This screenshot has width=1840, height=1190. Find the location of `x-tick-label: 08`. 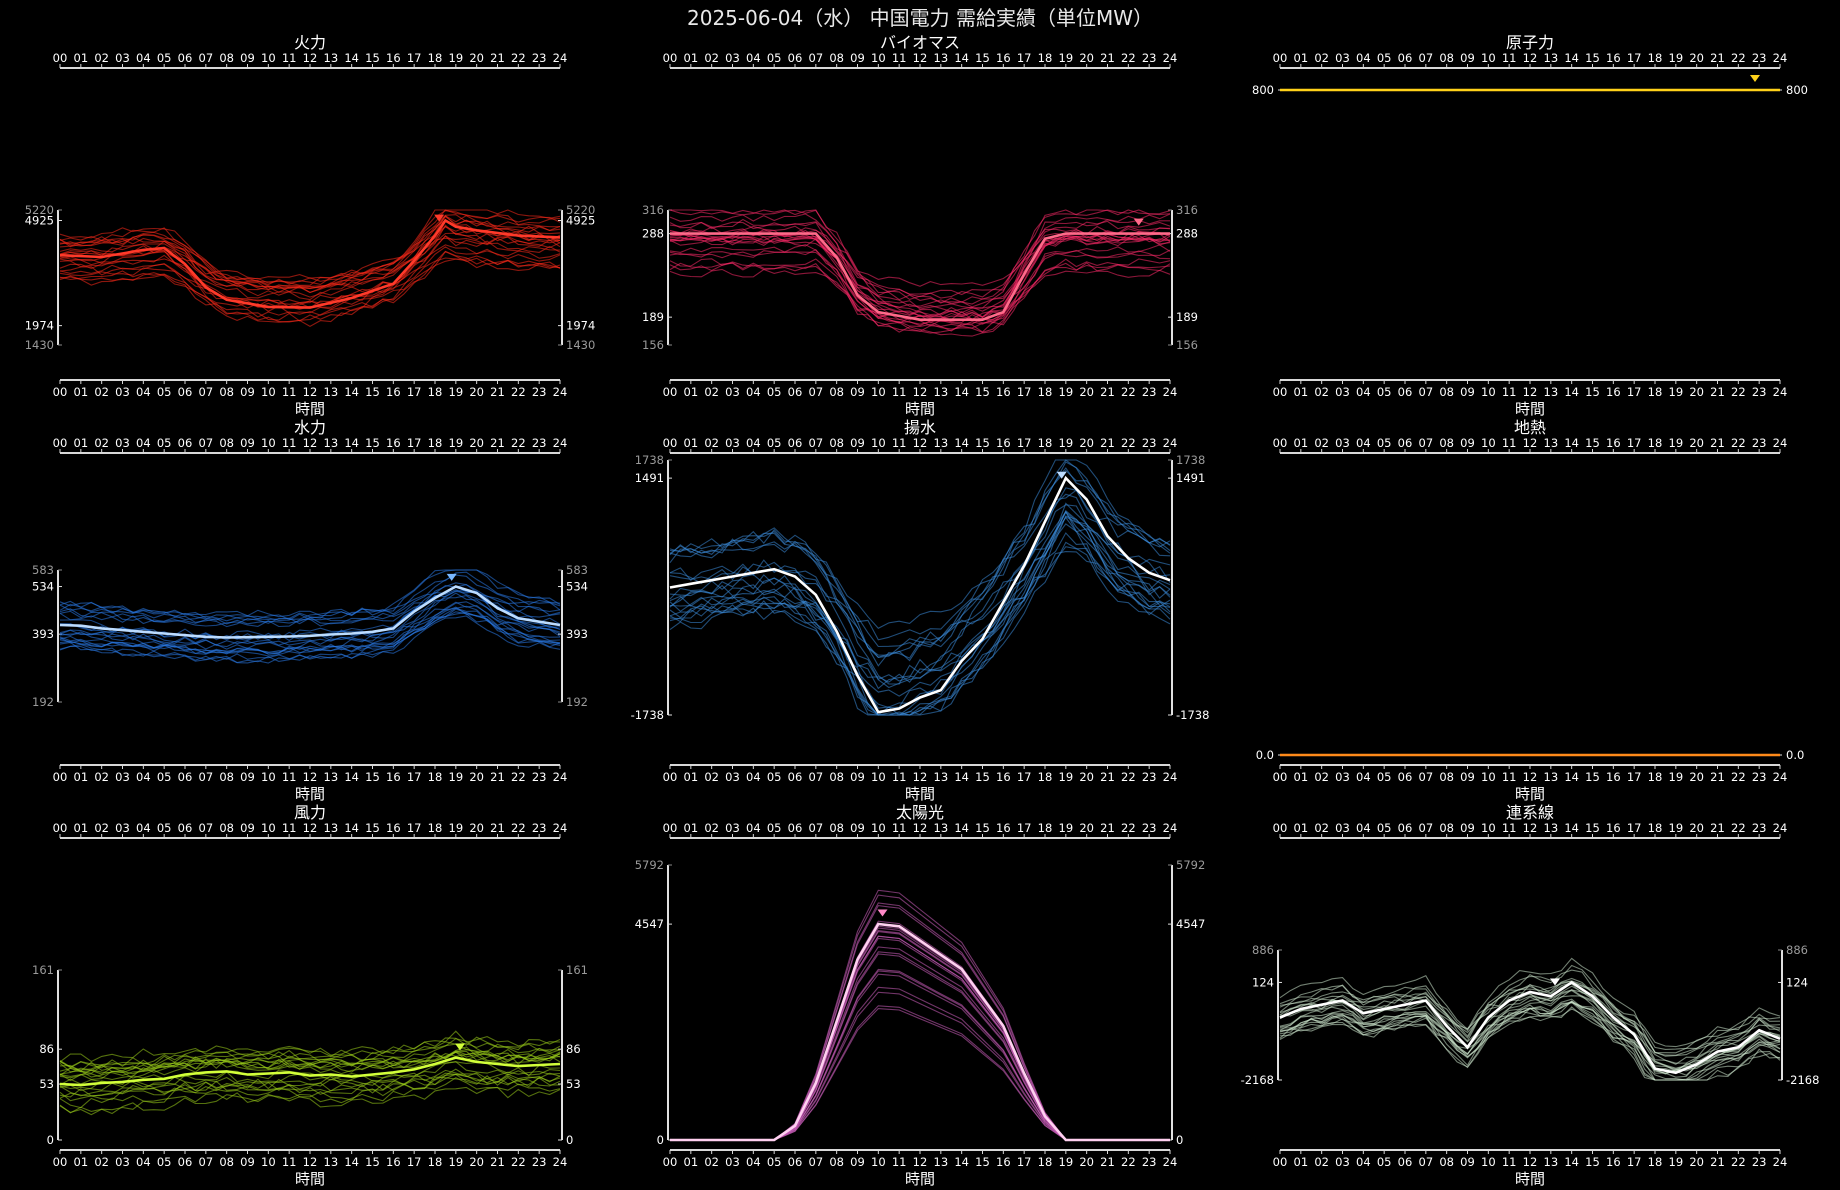

x-tick-label: 08 is located at coordinates (226, 828).